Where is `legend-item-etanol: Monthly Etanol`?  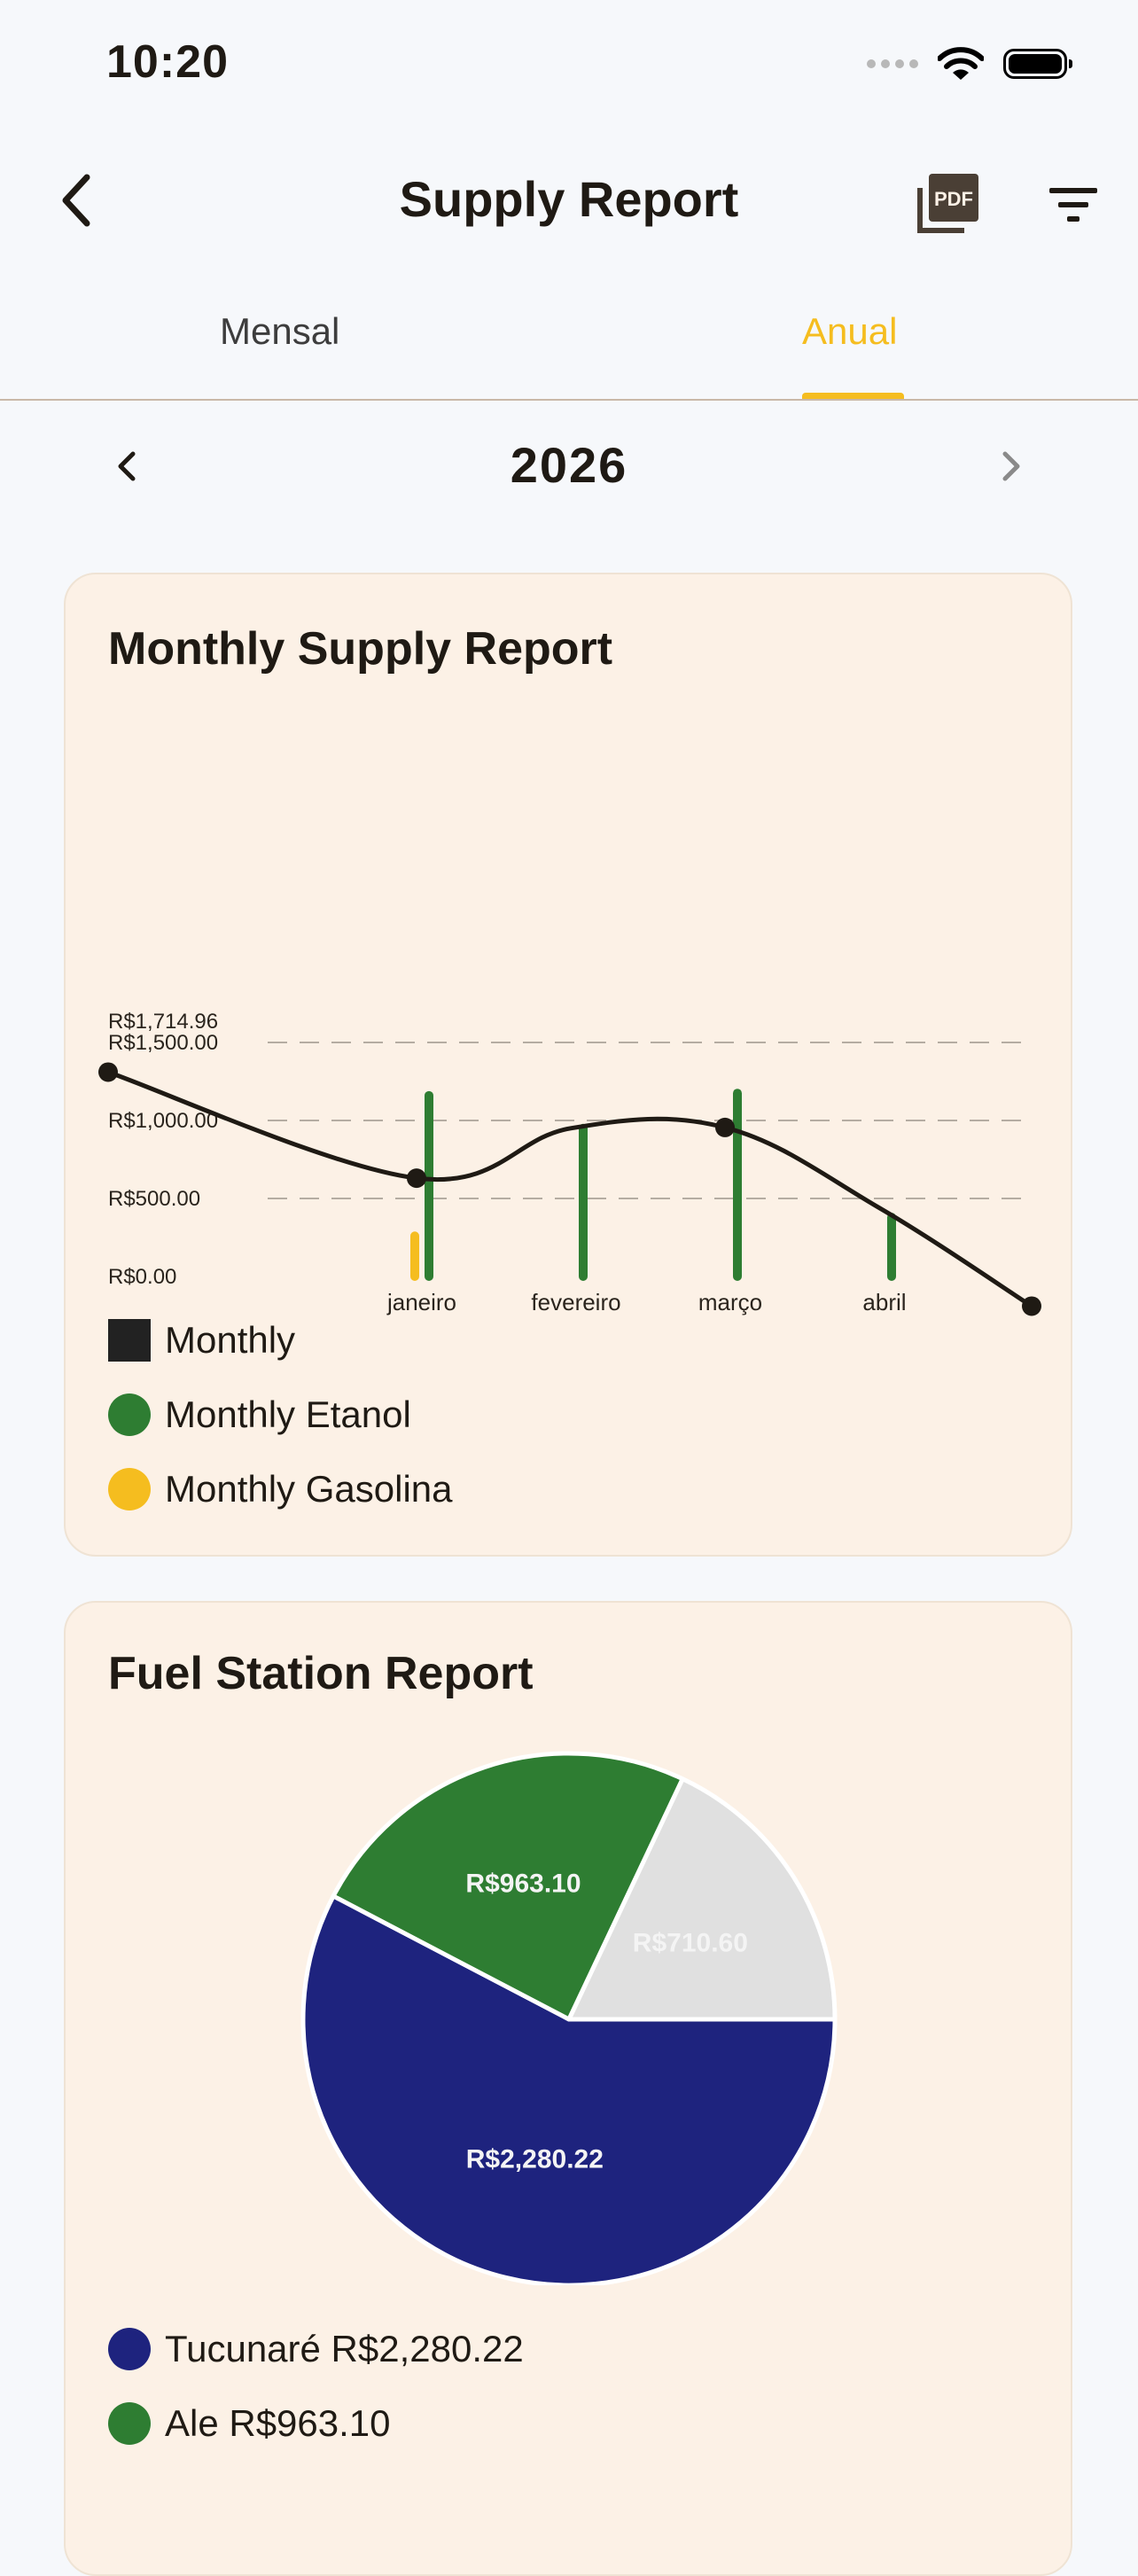
legend-item-etanol: Monthly Etanol is located at coordinates (259, 1414).